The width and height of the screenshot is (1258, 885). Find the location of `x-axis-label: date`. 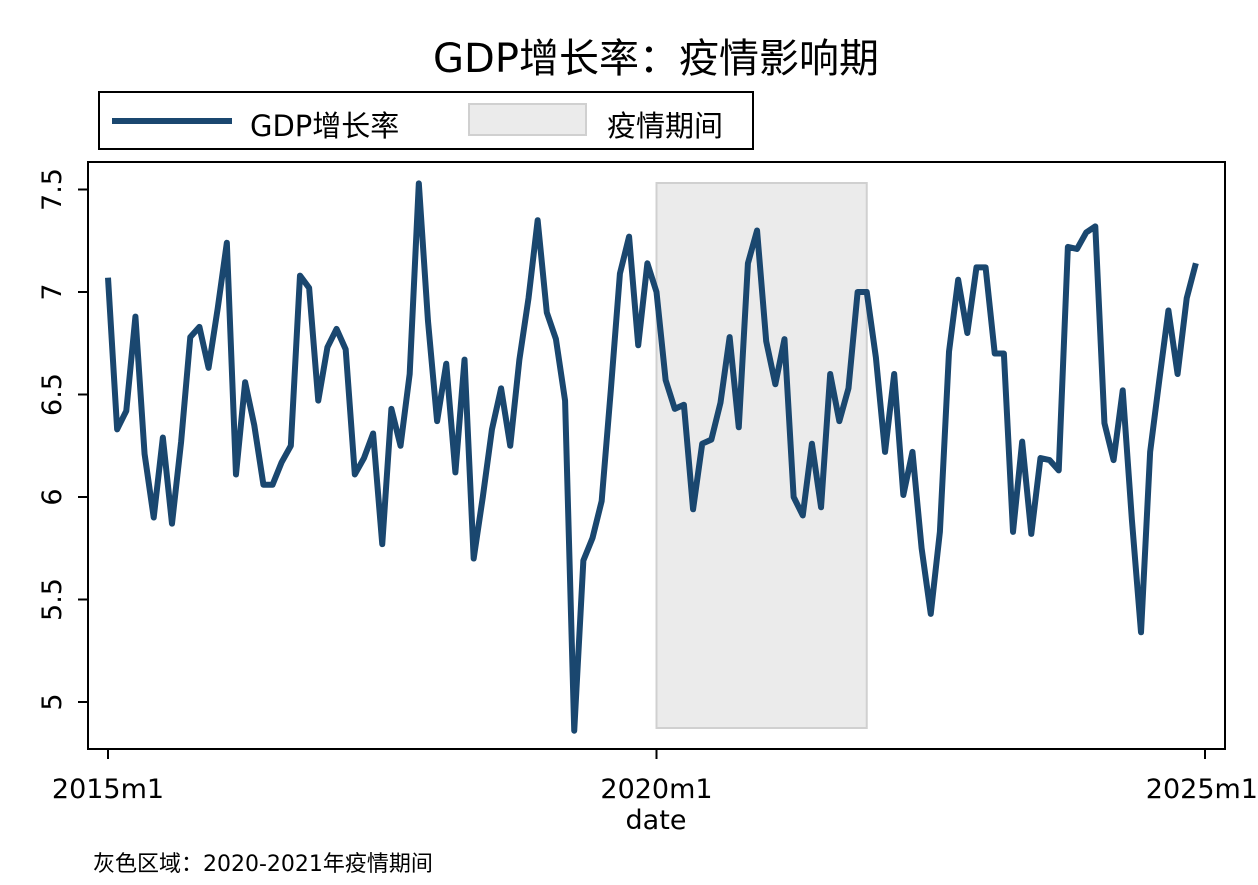

x-axis-label: date is located at coordinates (656, 820).